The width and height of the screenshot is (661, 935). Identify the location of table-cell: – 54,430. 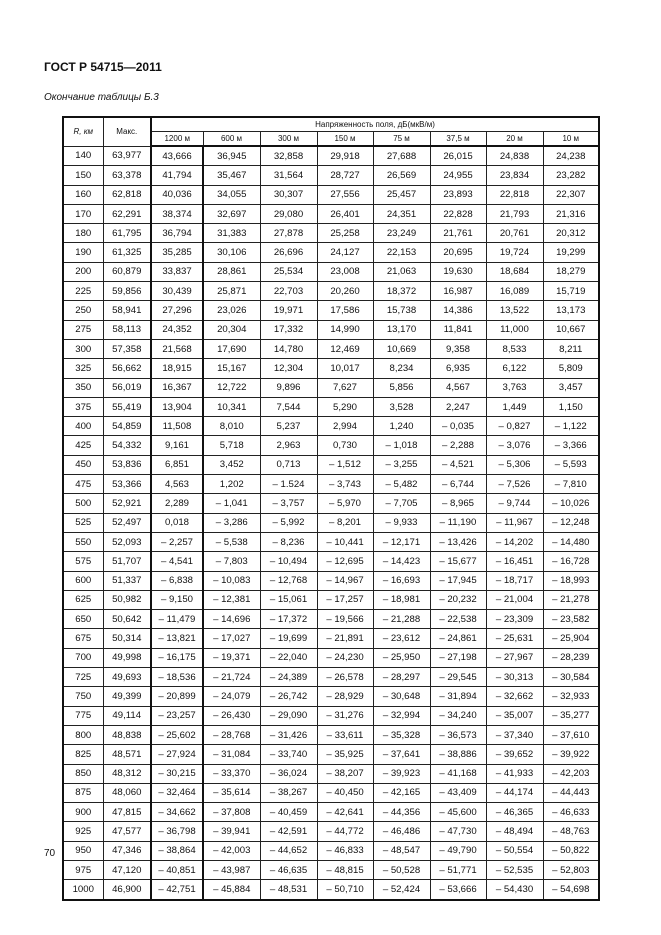
(514, 890).